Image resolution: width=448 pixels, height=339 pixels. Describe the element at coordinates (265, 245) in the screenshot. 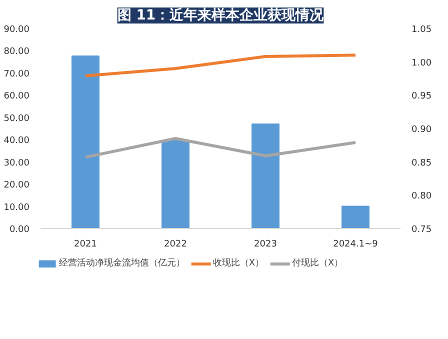

I see `x-tick-label: 2023` at that location.